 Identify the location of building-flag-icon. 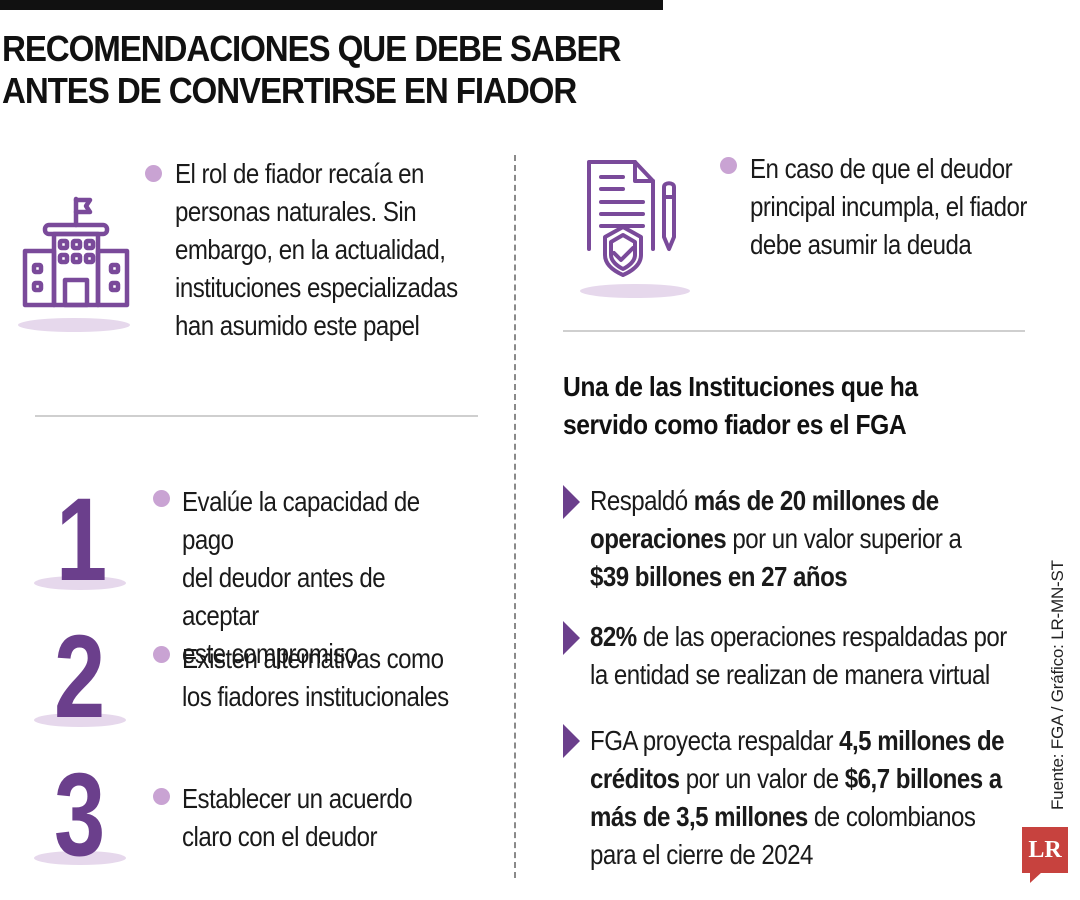
(76, 252).